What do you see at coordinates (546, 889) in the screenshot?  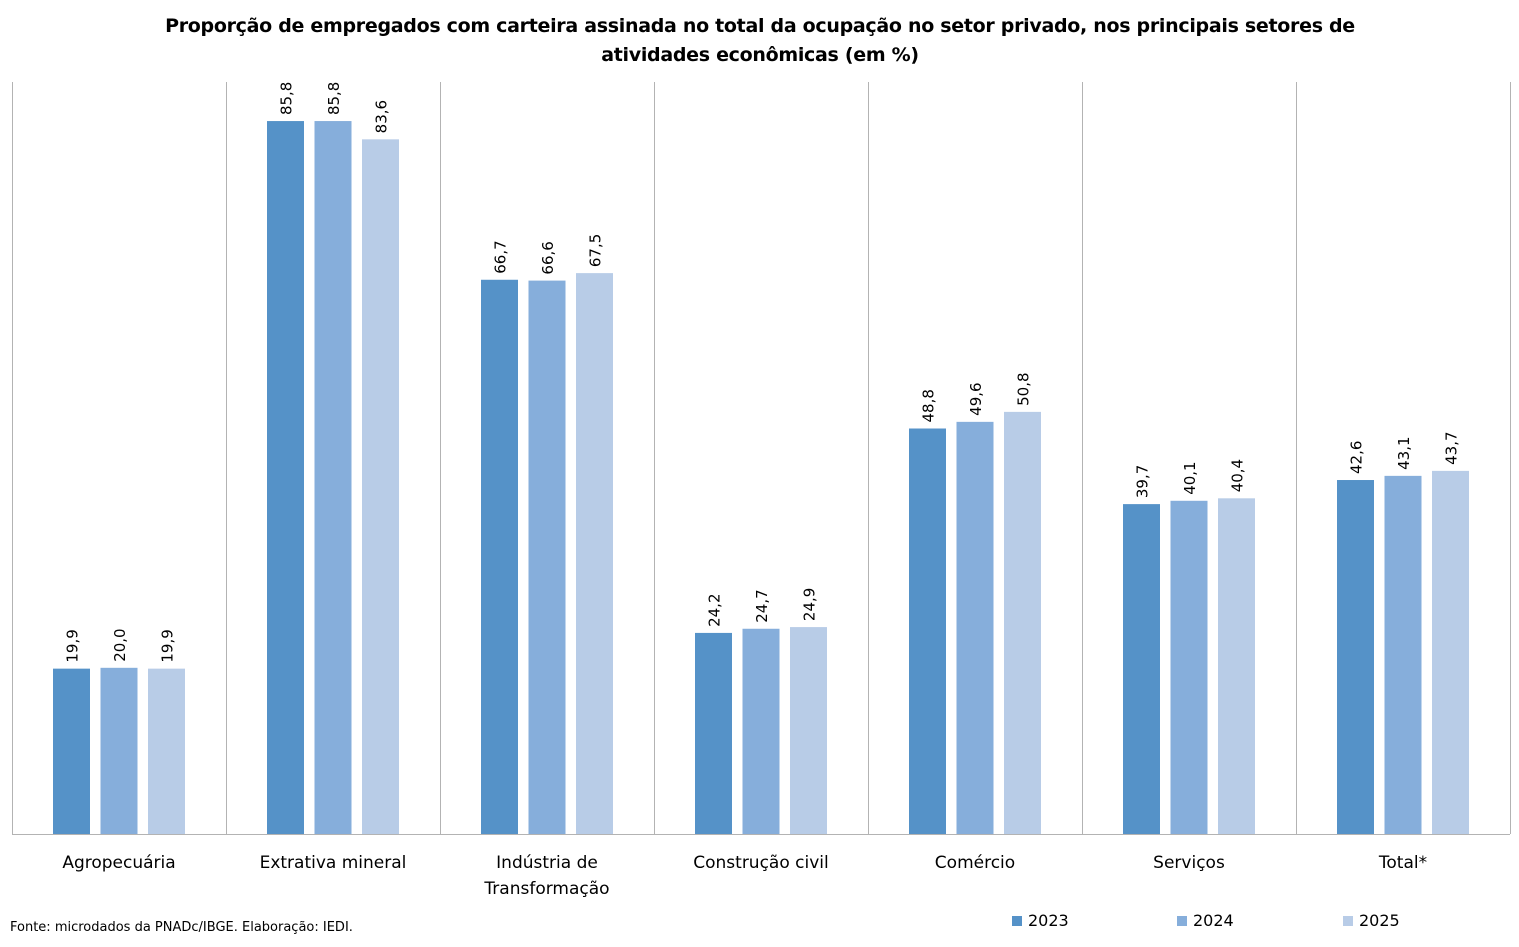 I see `category-label: Transformação` at bounding box center [546, 889].